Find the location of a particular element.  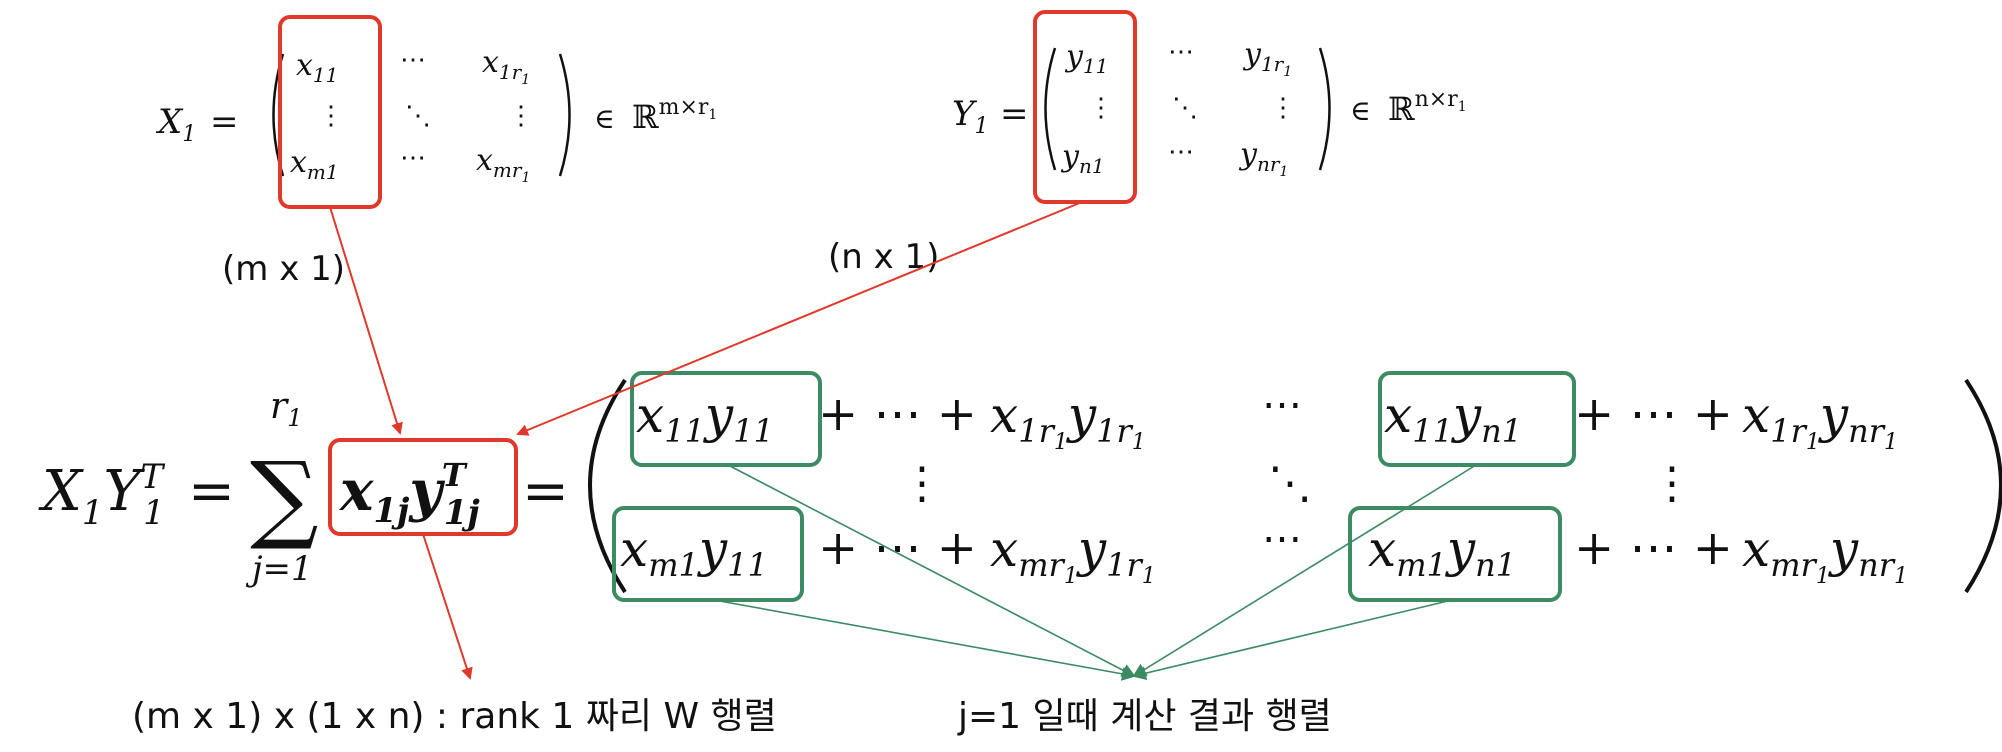

ynr1-entry: ynr1 is located at coordinates (1263, 158).